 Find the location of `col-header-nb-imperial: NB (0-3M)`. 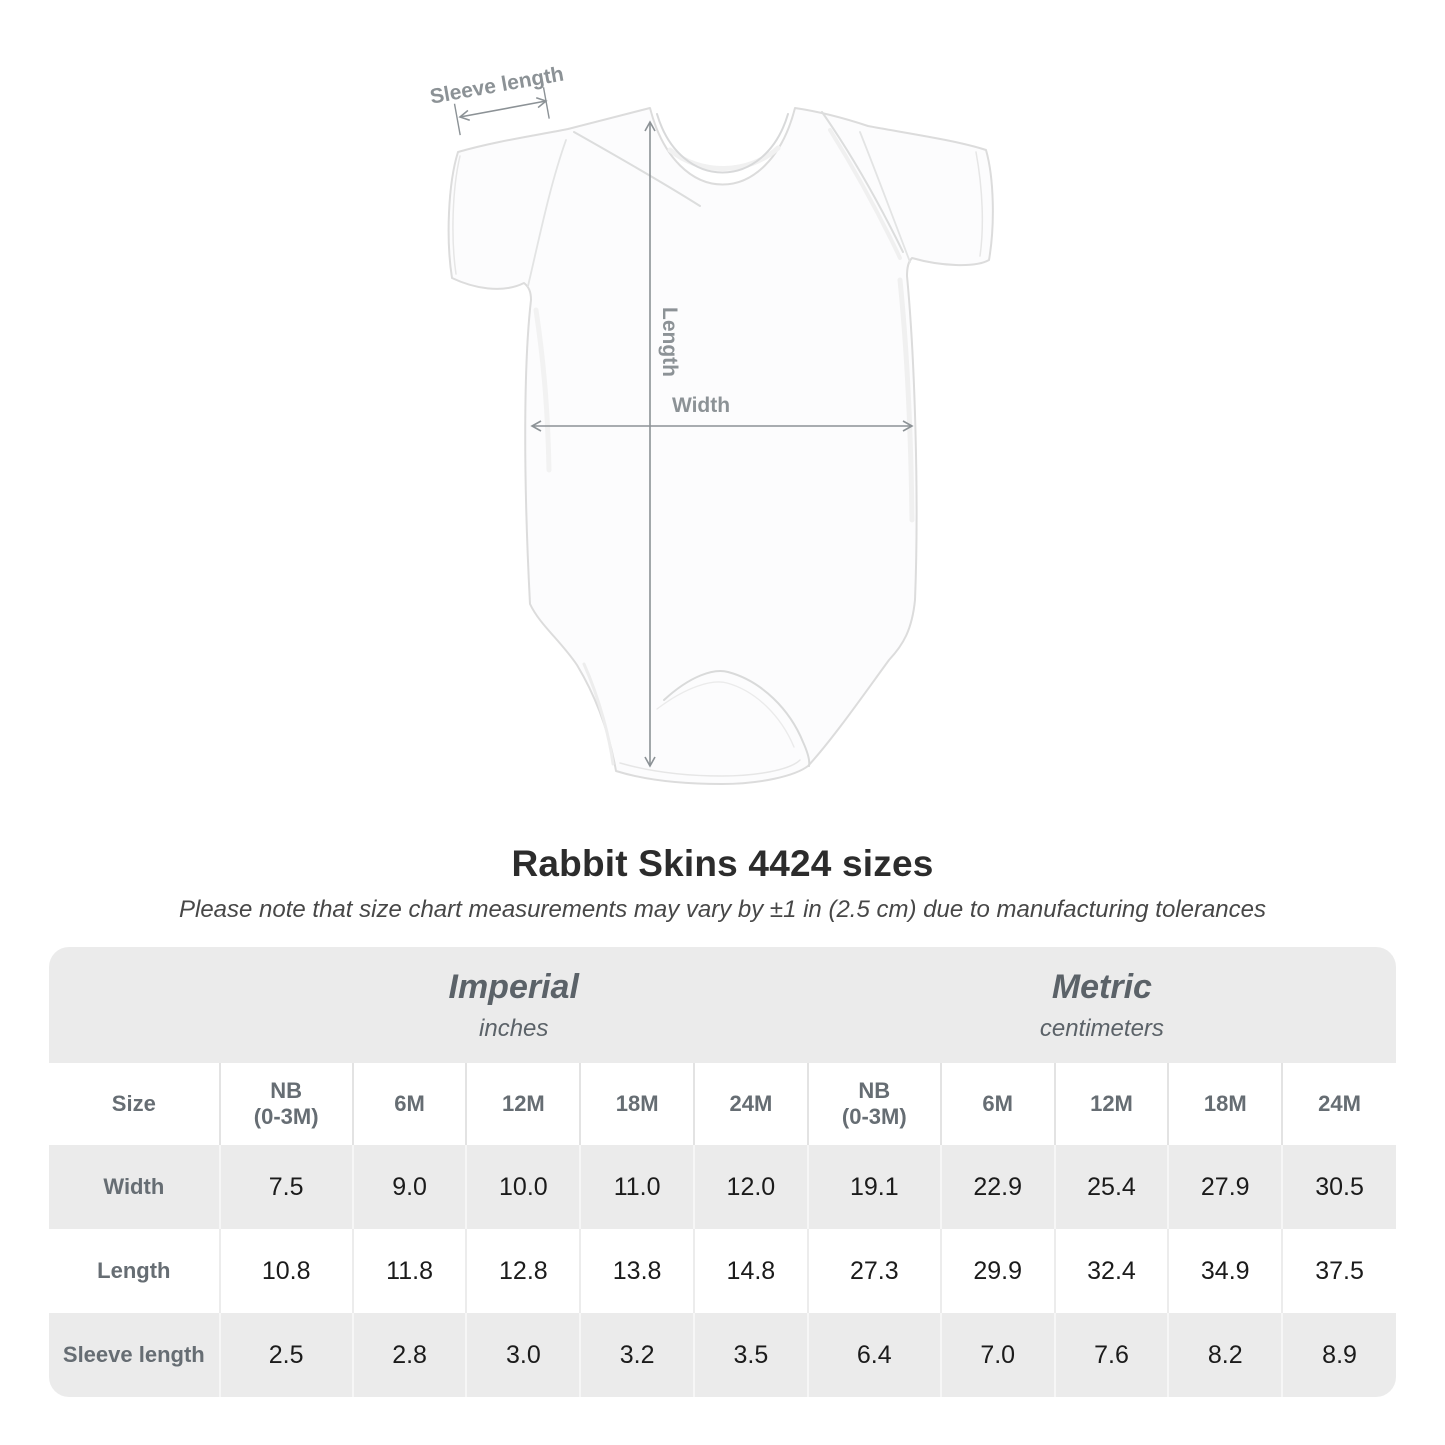

col-header-nb-imperial: NB (0-3M) is located at coordinates (285, 1104).